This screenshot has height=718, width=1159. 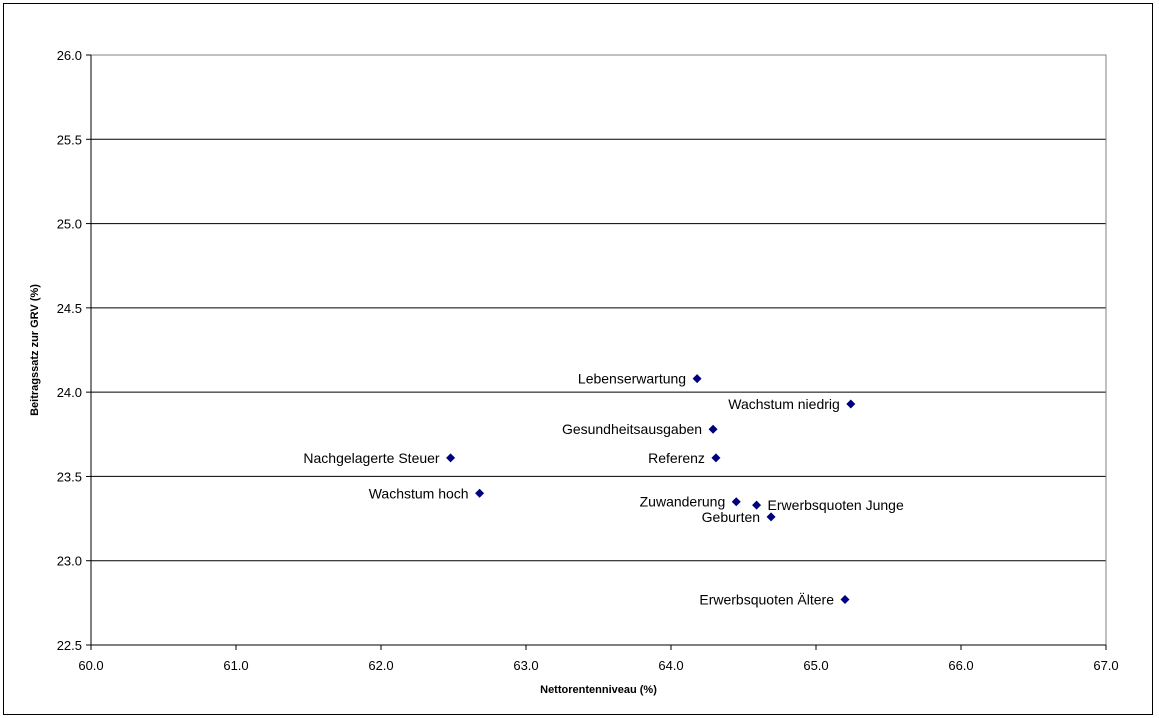 I want to click on x-tick-label: 62.0, so click(x=380, y=665).